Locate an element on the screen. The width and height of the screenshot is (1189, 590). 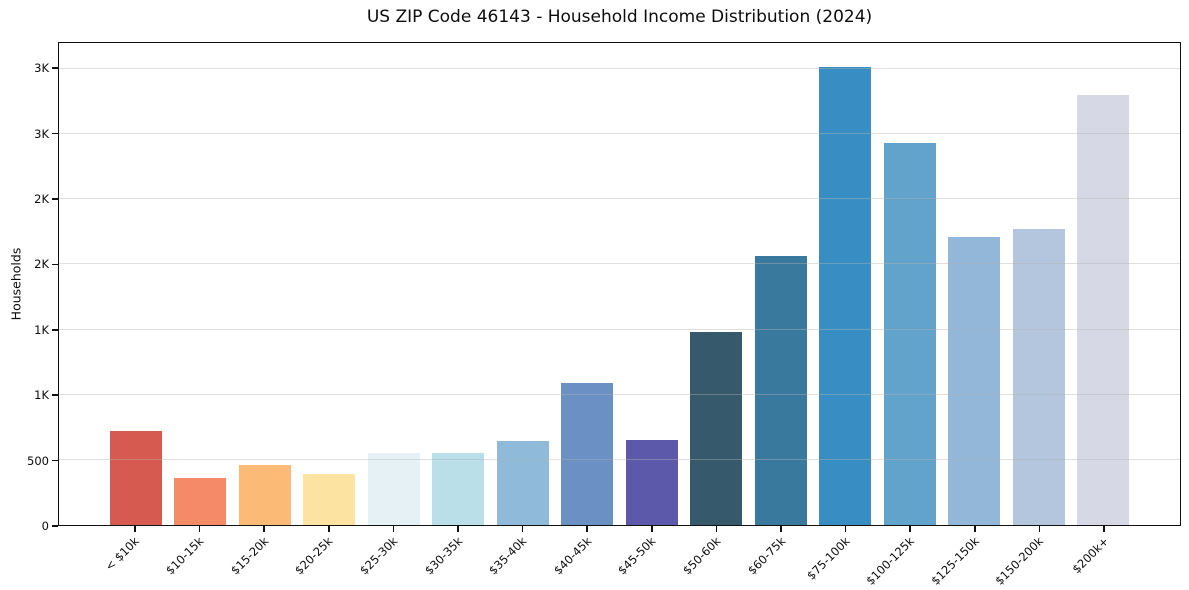
x-tick-label: $20-25k is located at coordinates (314, 556).